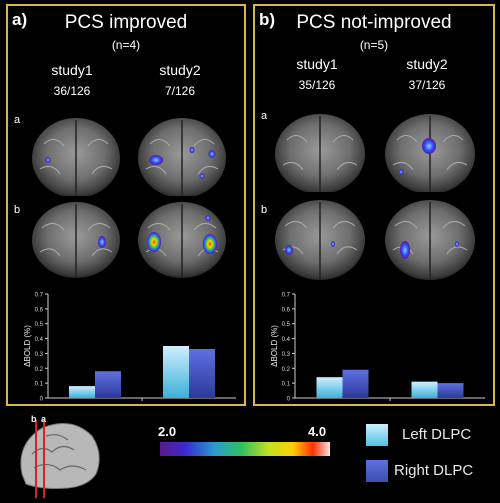 This screenshot has width=500, height=503. What do you see at coordinates (72, 80) in the screenshot?
I see `study1-header: study1 36/126` at bounding box center [72, 80].